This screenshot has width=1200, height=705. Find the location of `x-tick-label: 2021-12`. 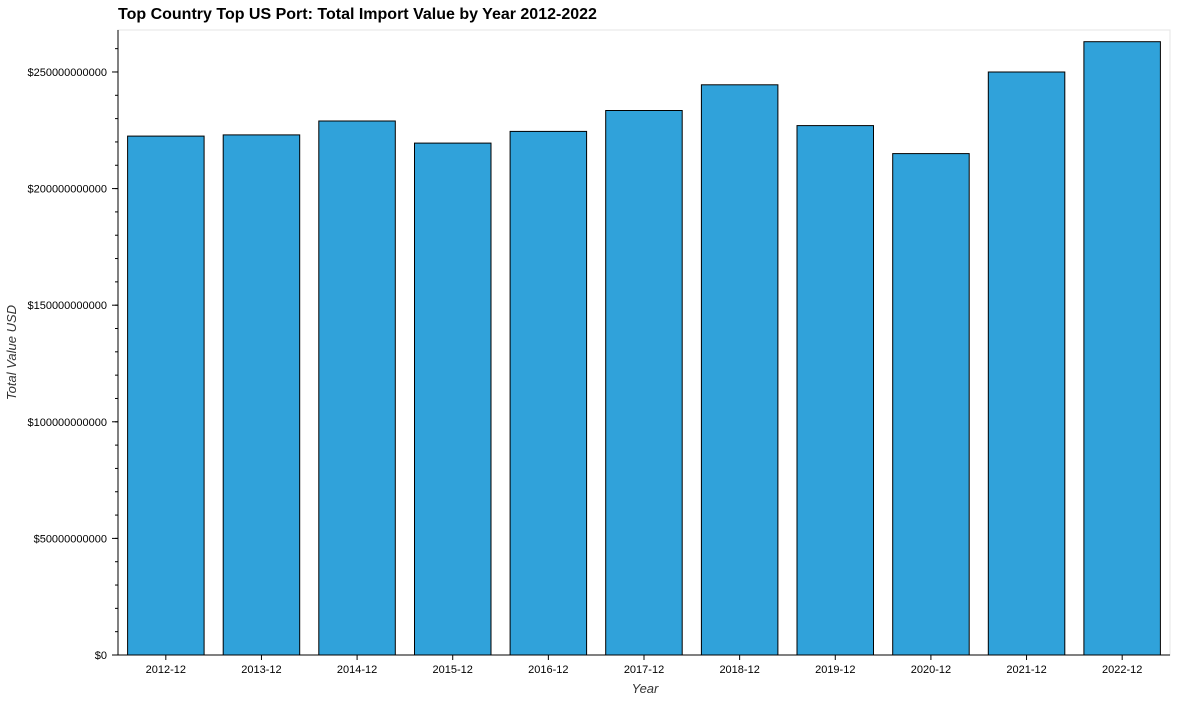

x-tick-label: 2021-12 is located at coordinates (1026, 670).